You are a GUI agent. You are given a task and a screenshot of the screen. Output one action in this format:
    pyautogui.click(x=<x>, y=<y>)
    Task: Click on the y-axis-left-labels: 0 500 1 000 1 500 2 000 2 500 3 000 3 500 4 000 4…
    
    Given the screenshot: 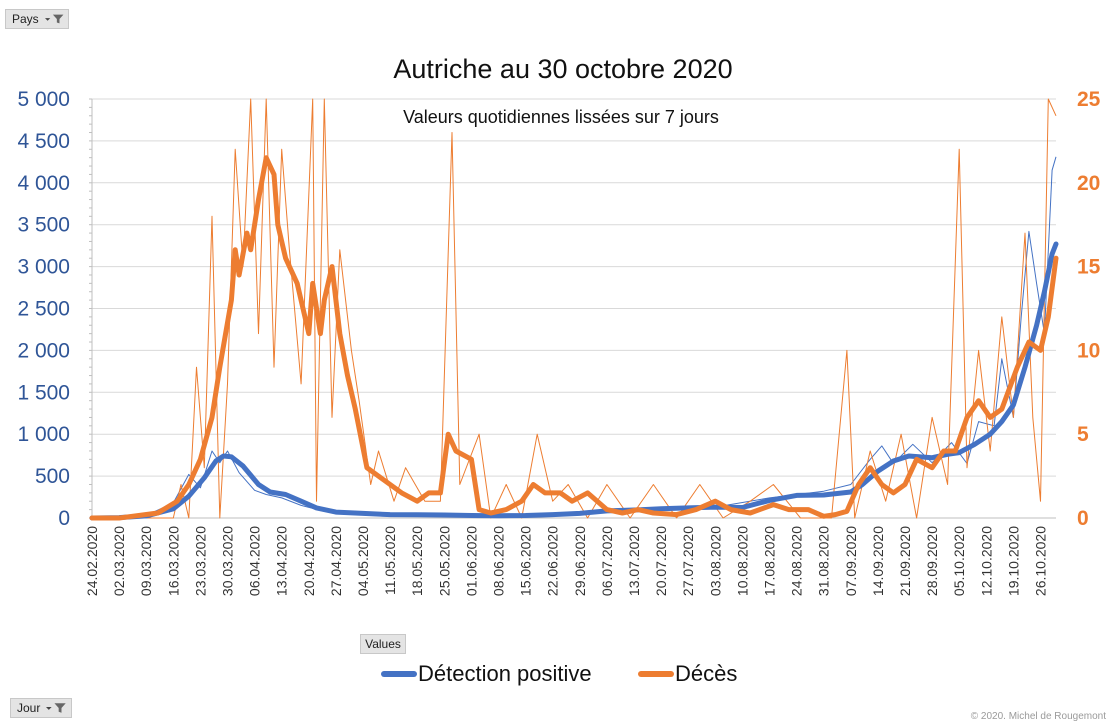 What is the action you would take?
    pyautogui.click(x=43, y=309)
    